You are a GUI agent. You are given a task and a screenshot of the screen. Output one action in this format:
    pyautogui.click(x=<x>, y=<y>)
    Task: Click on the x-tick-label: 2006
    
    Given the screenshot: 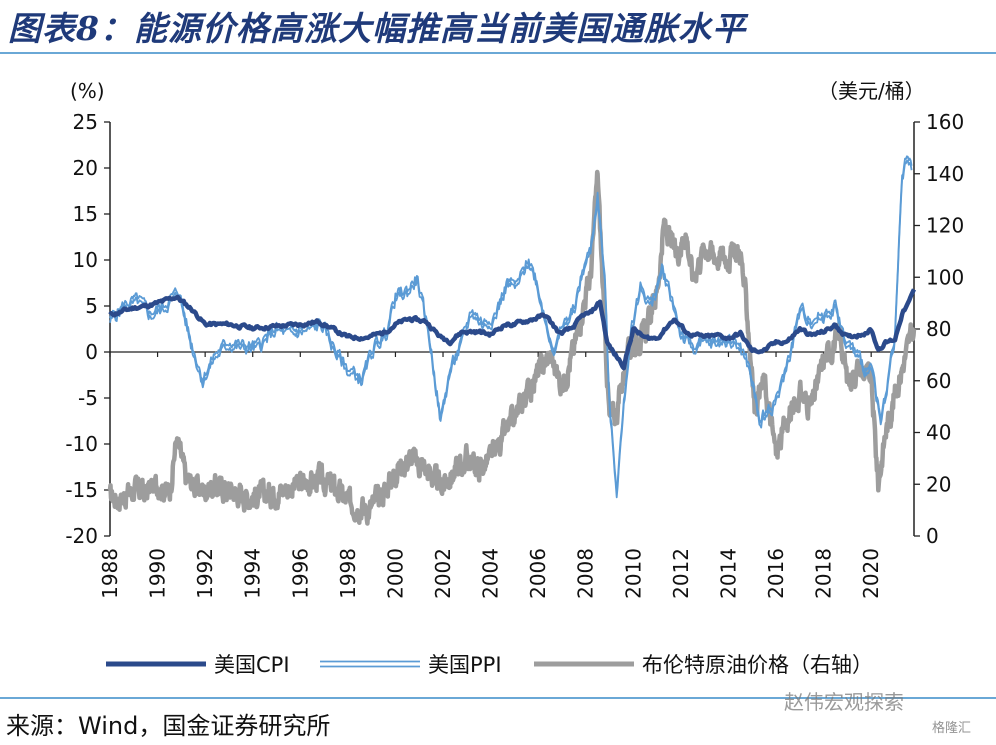 What is the action you would take?
    pyautogui.click(x=538, y=573)
    